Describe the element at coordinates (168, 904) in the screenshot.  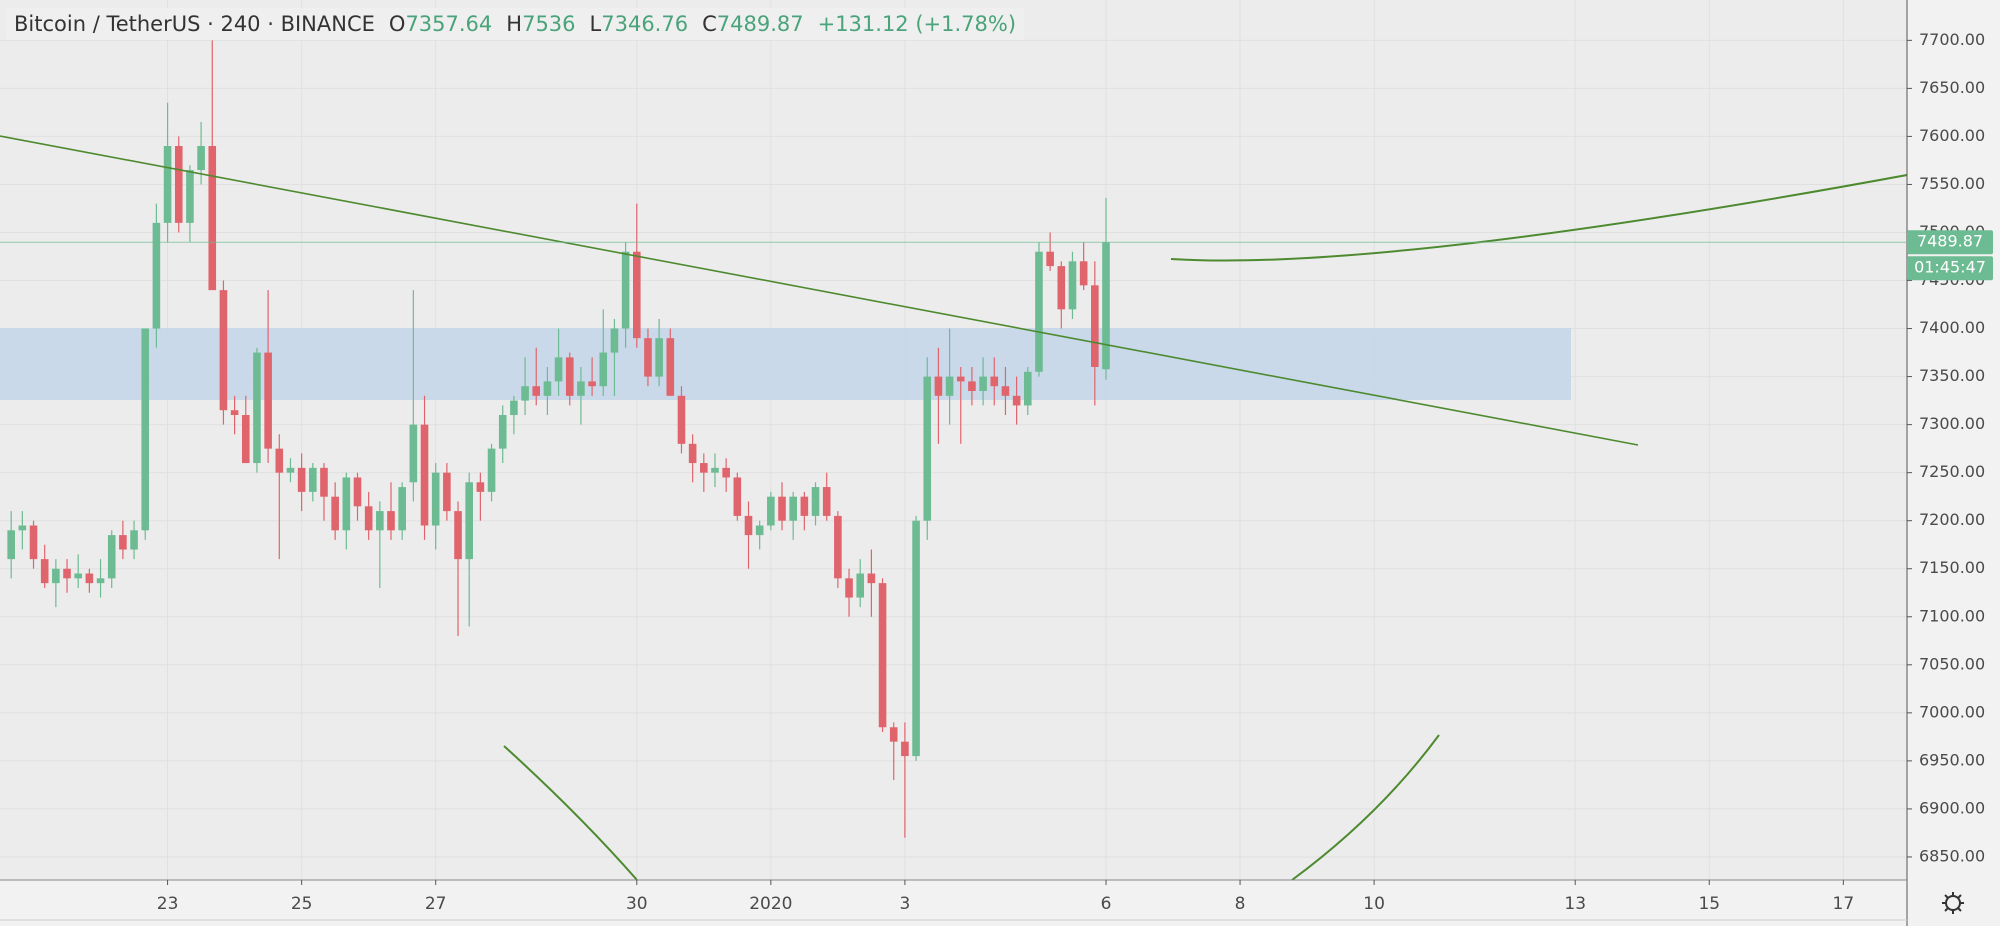
I see `x-tick-label: 23` at that location.